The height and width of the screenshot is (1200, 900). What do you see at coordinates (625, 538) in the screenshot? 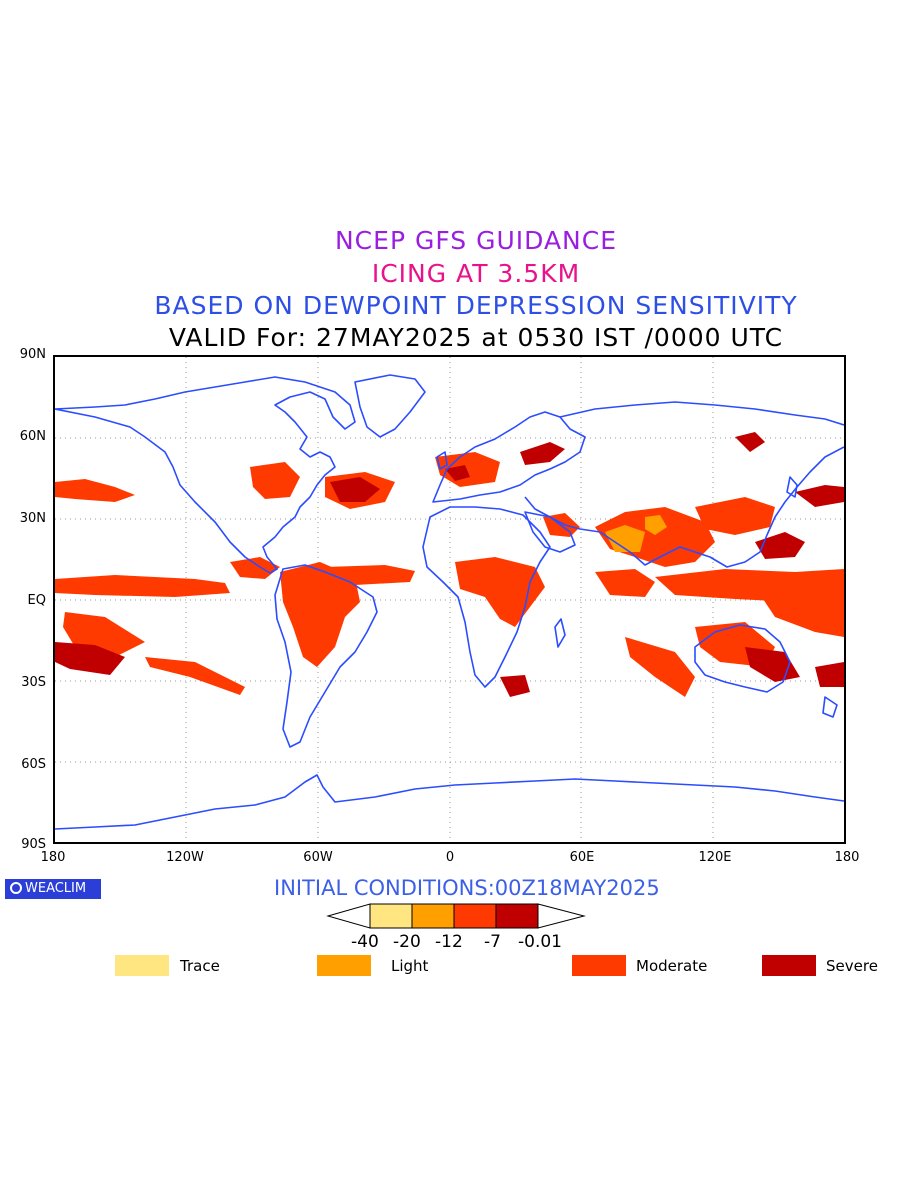
I see `icing-area-light-india` at bounding box center [625, 538].